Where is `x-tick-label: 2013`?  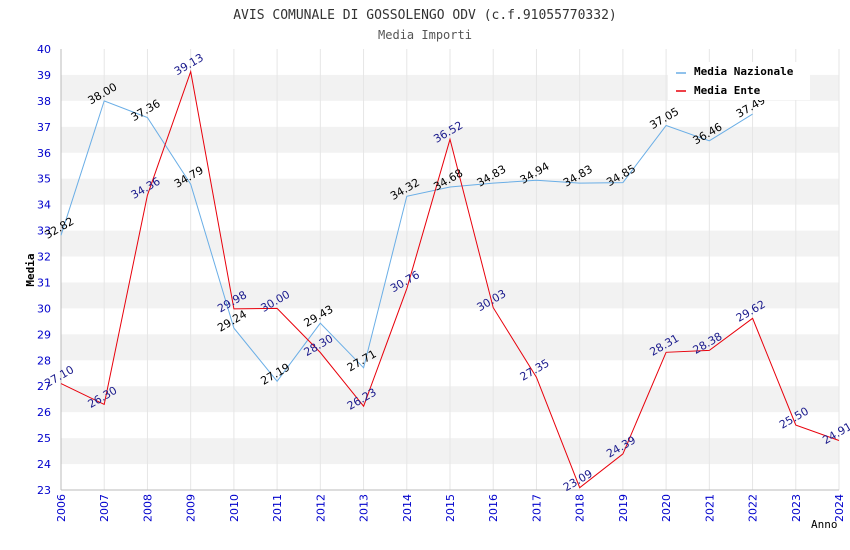 x-tick-label: 2013 is located at coordinates (364, 508).